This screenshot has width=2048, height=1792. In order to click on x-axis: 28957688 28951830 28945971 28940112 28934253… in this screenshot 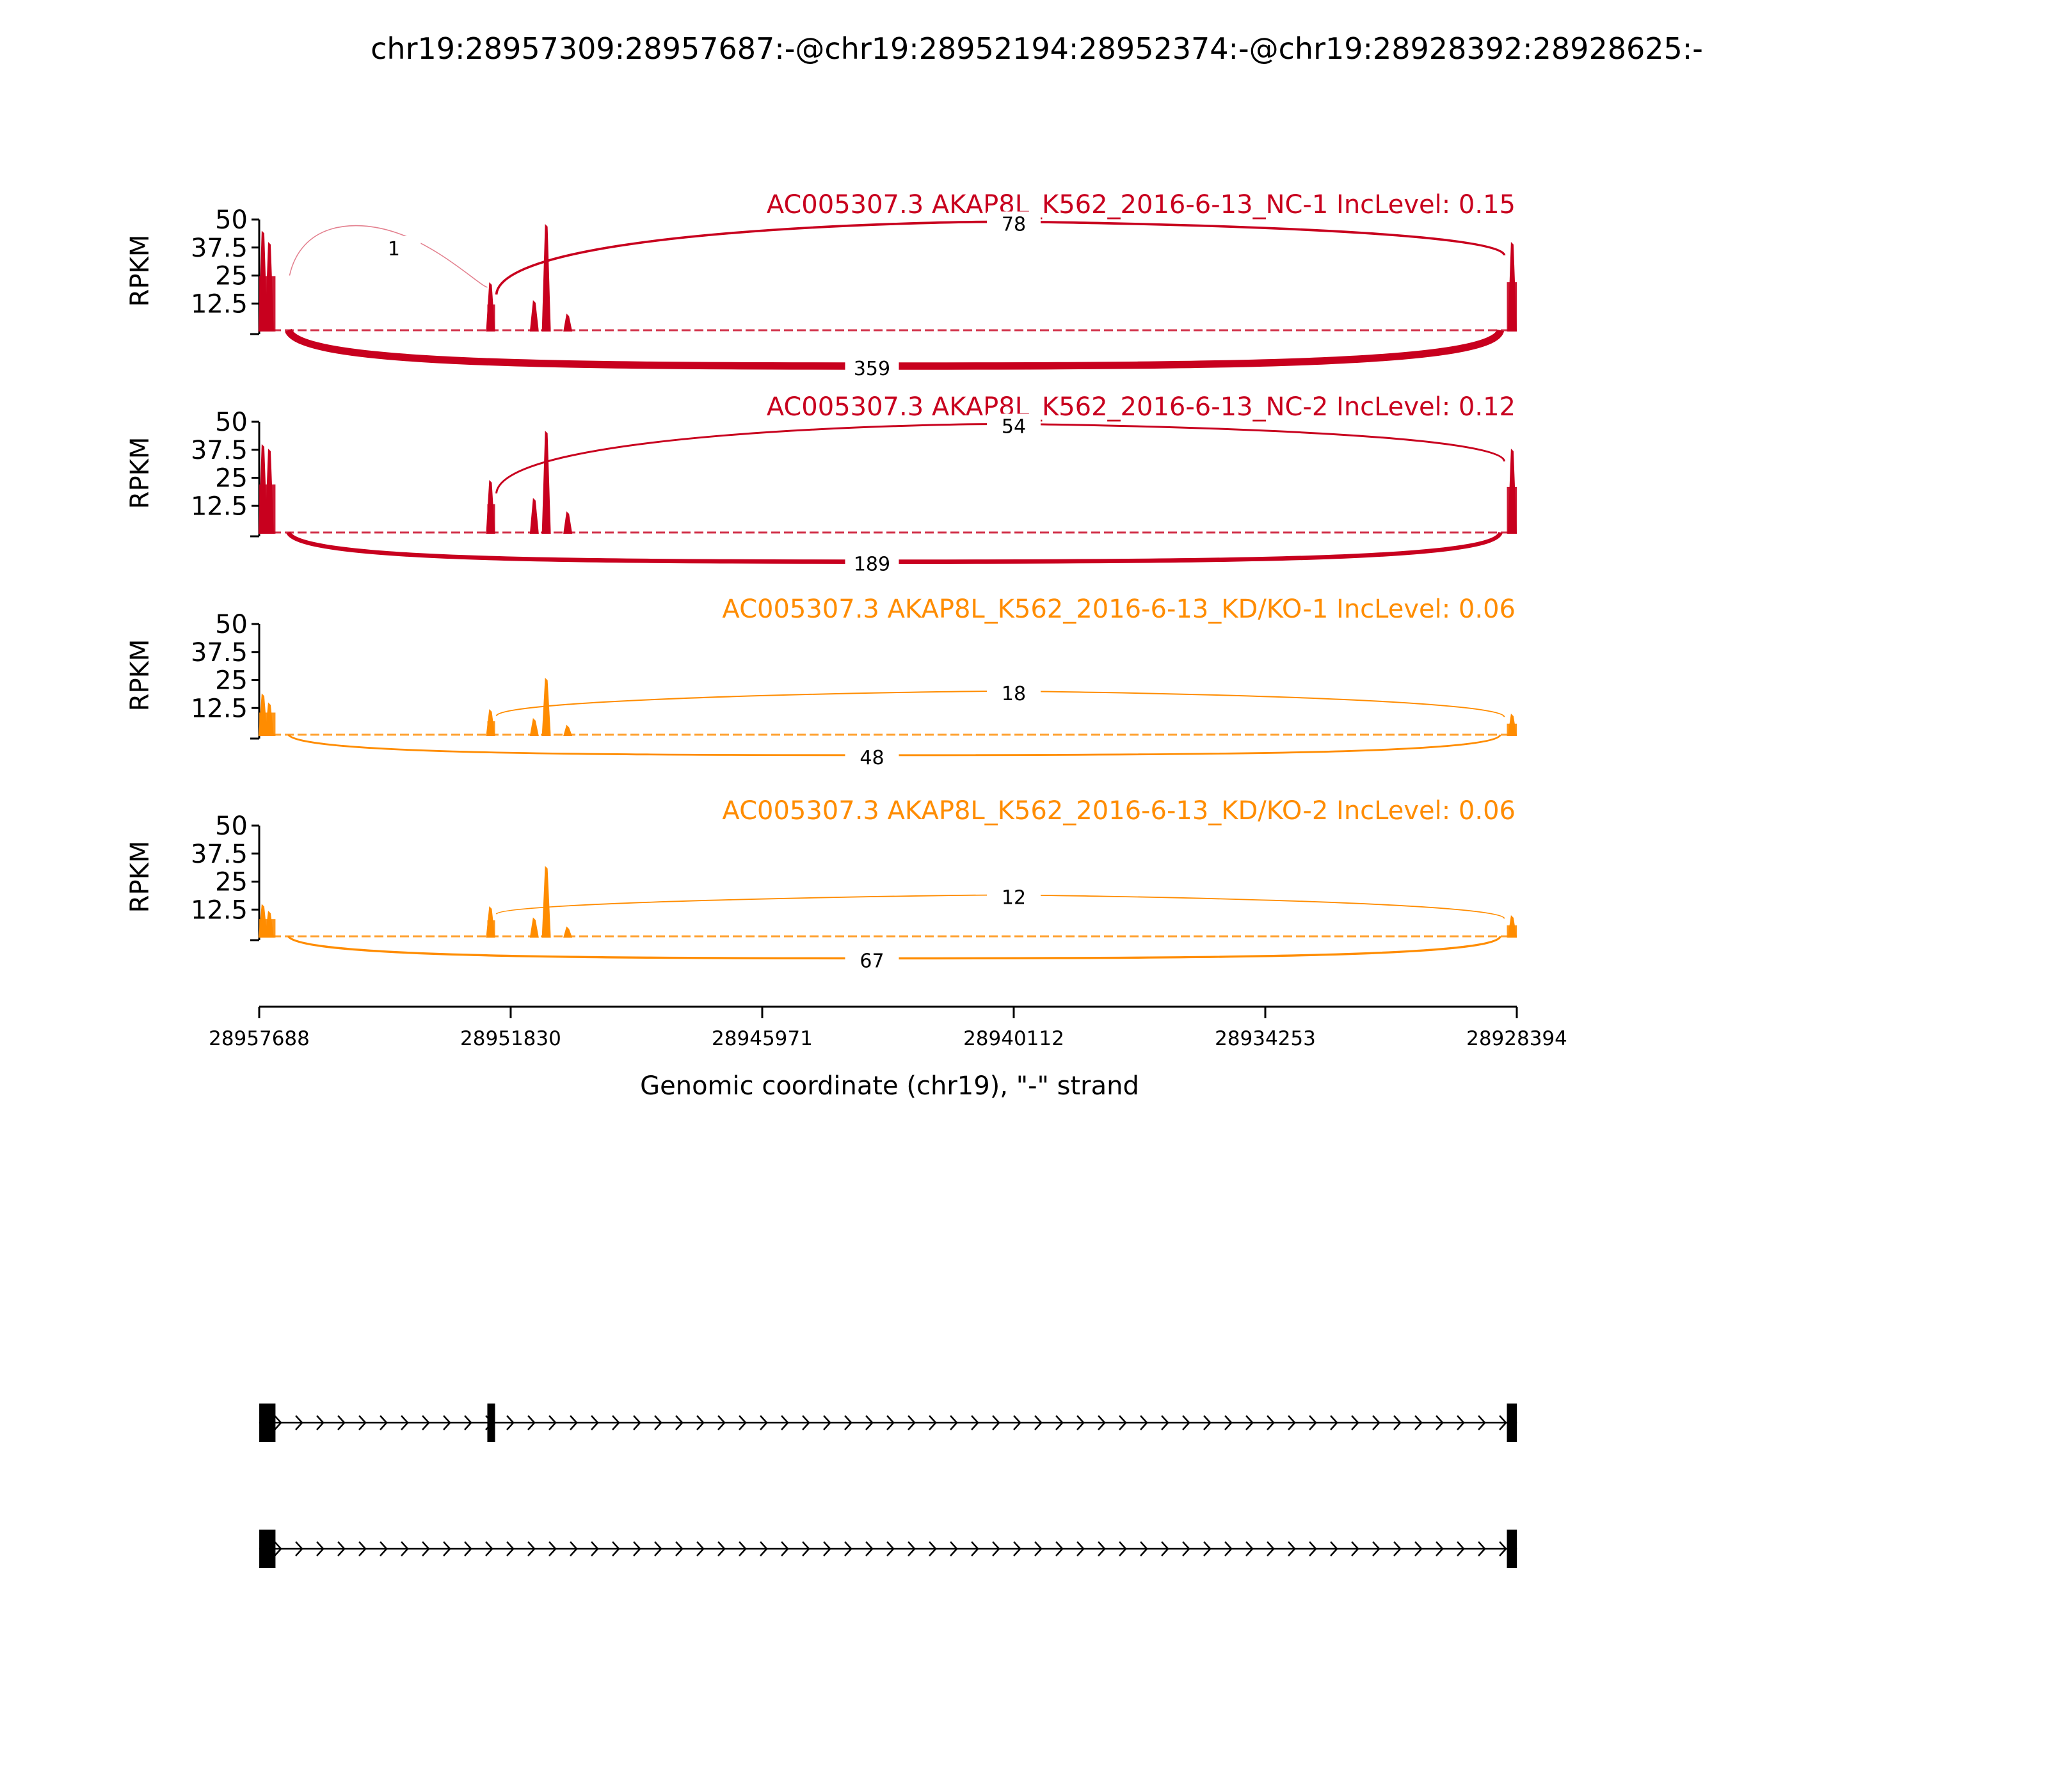, I will do `click(888, 1027)`.